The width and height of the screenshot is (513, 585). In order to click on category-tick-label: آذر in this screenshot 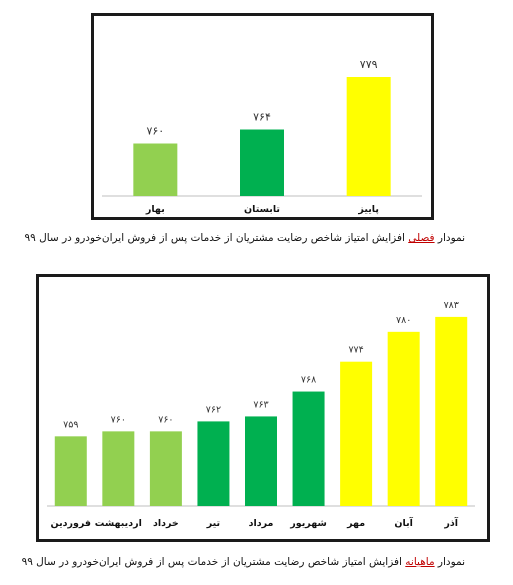, I will do `click(450, 522)`.